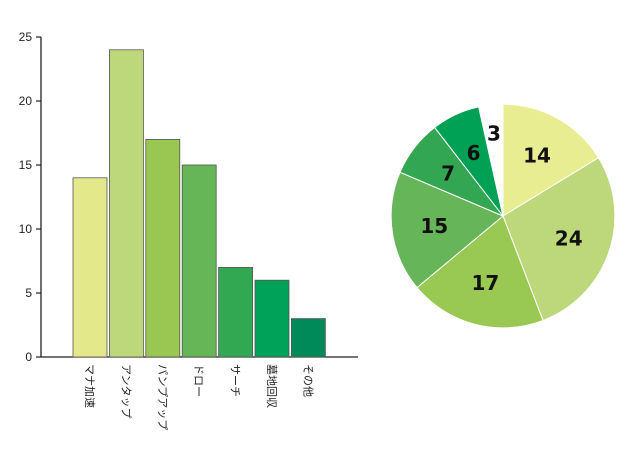 The width and height of the screenshot is (640, 469). What do you see at coordinates (494, 134) in the screenshot?
I see `pie-data-label: 3` at bounding box center [494, 134].